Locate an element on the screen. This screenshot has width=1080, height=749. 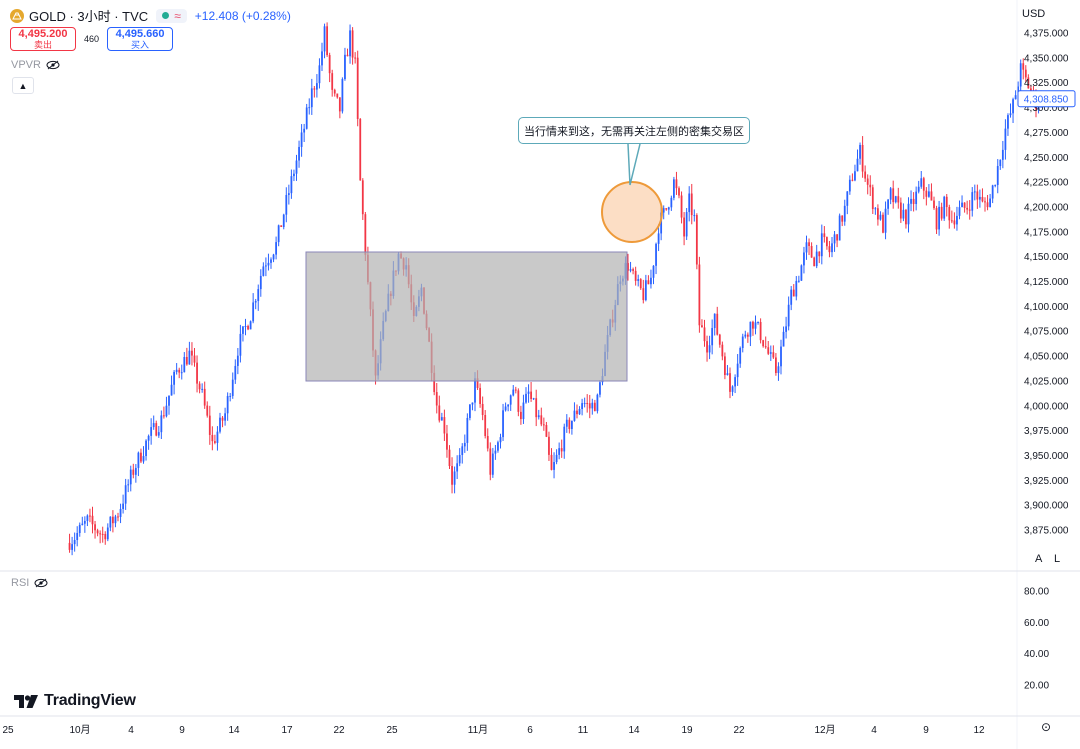
consolidation-zone is located at coordinates (466, 316).